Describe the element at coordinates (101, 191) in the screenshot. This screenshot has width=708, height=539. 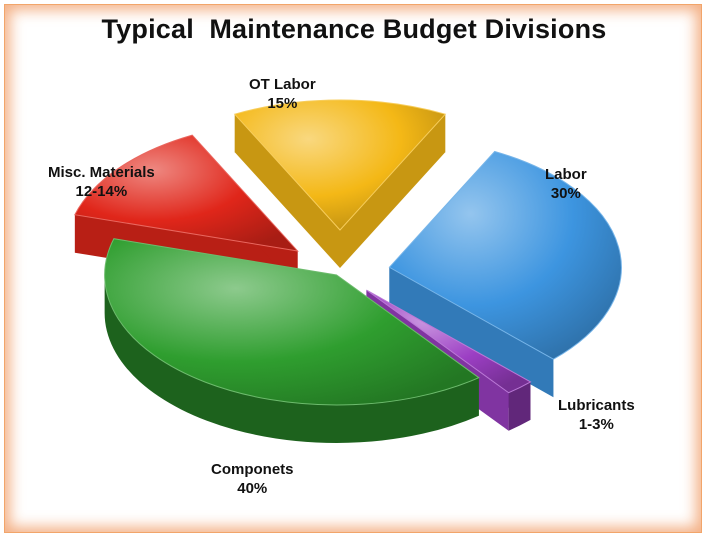
I see `slice-label-misc-materials-value: 12-14%` at that location.